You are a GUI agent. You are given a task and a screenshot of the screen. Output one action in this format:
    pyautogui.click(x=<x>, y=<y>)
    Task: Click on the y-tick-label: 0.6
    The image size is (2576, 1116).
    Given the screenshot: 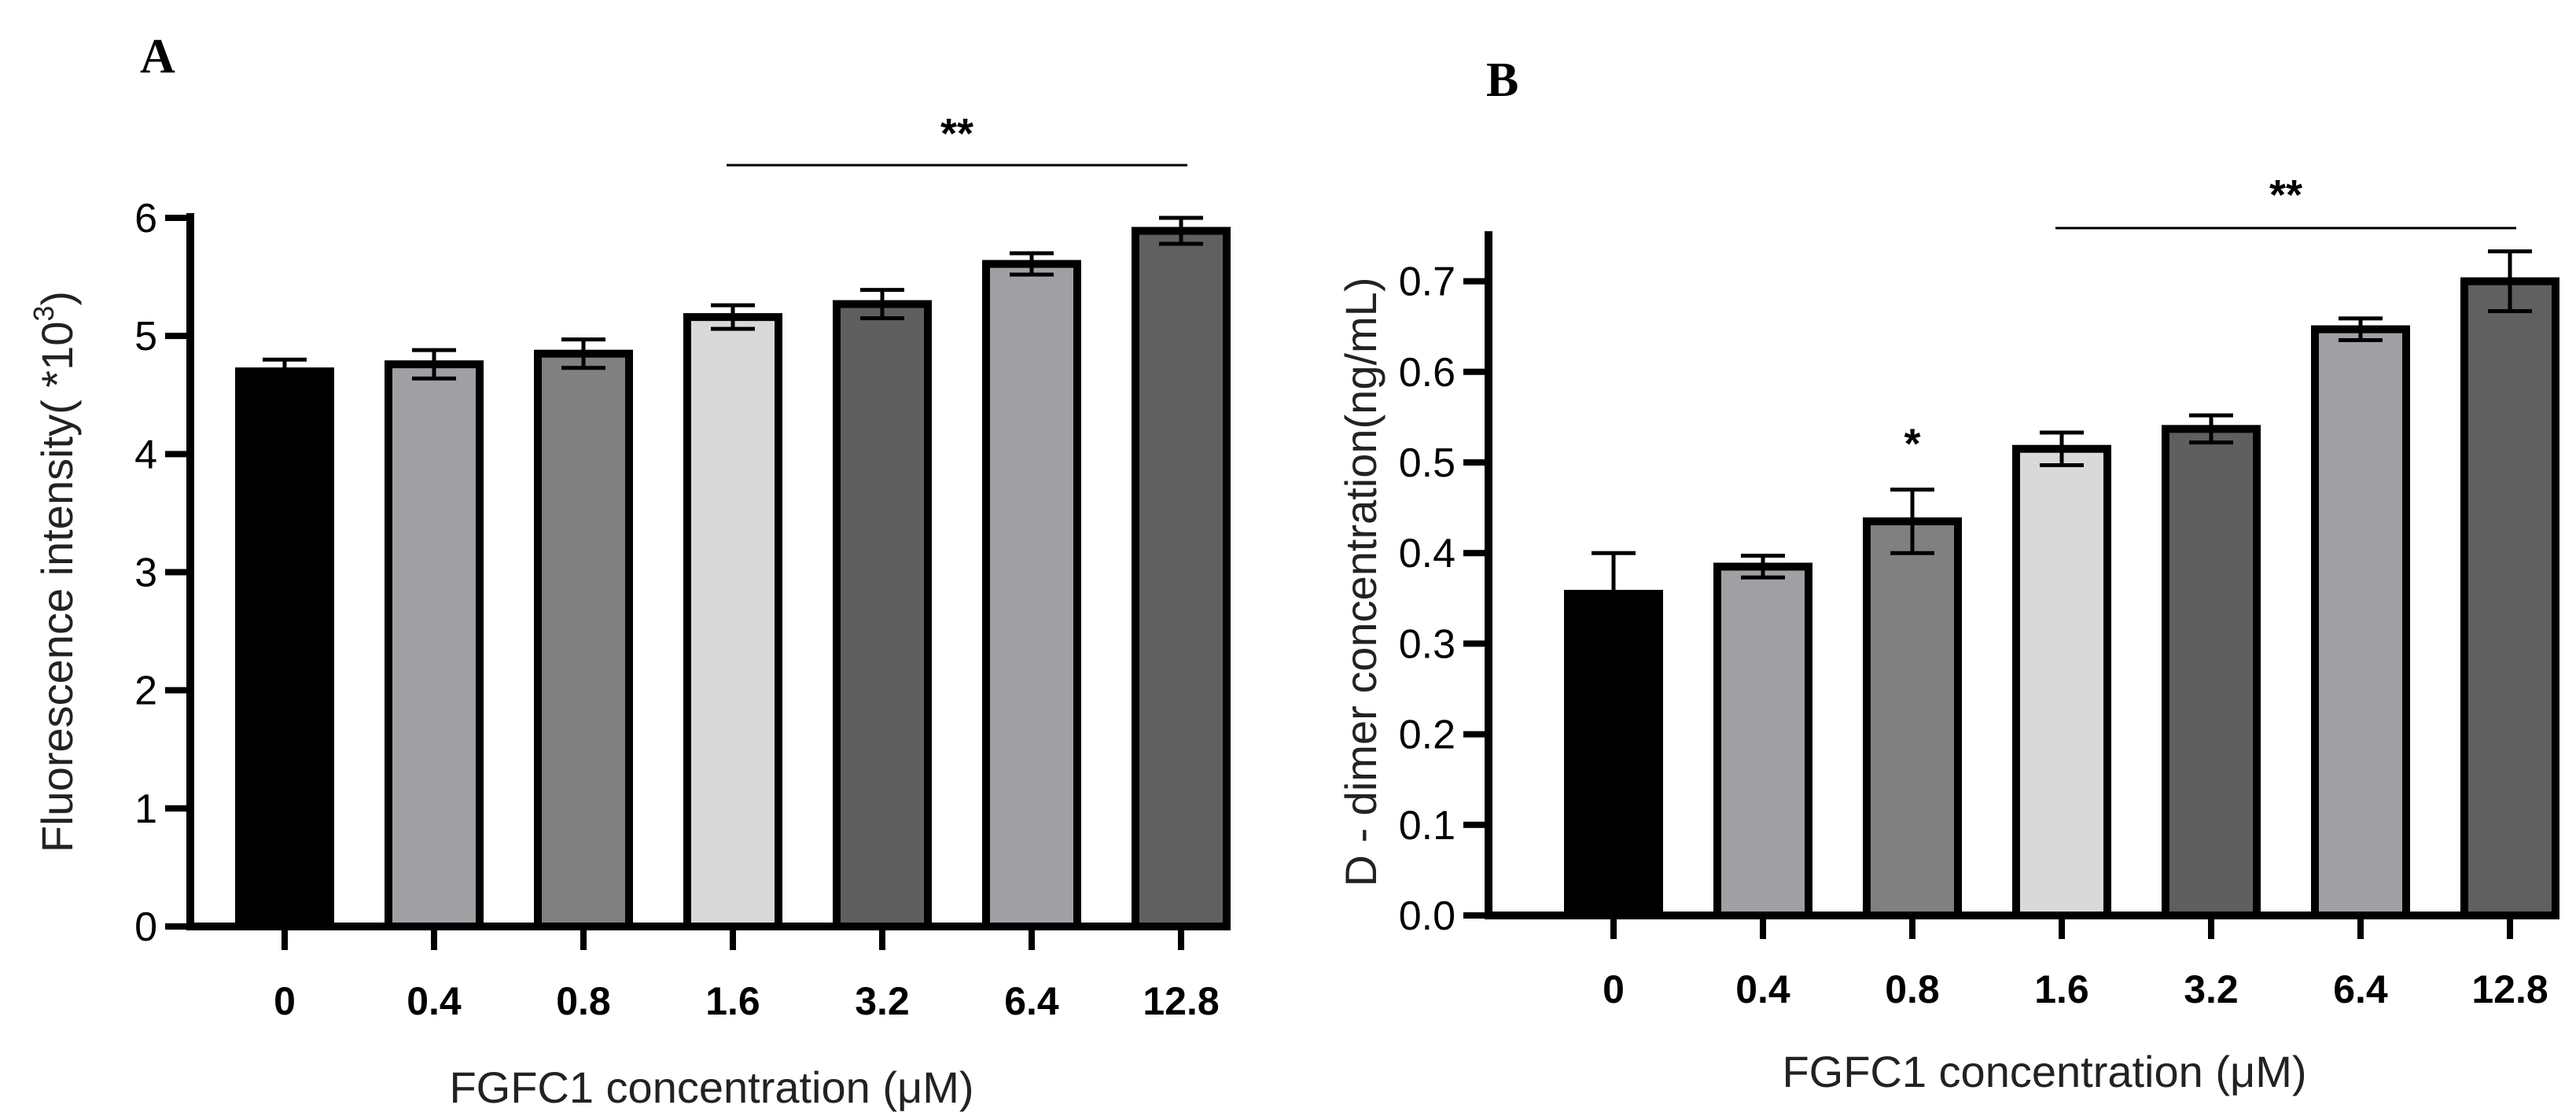 What is the action you would take?
    pyautogui.click(x=1427, y=373)
    